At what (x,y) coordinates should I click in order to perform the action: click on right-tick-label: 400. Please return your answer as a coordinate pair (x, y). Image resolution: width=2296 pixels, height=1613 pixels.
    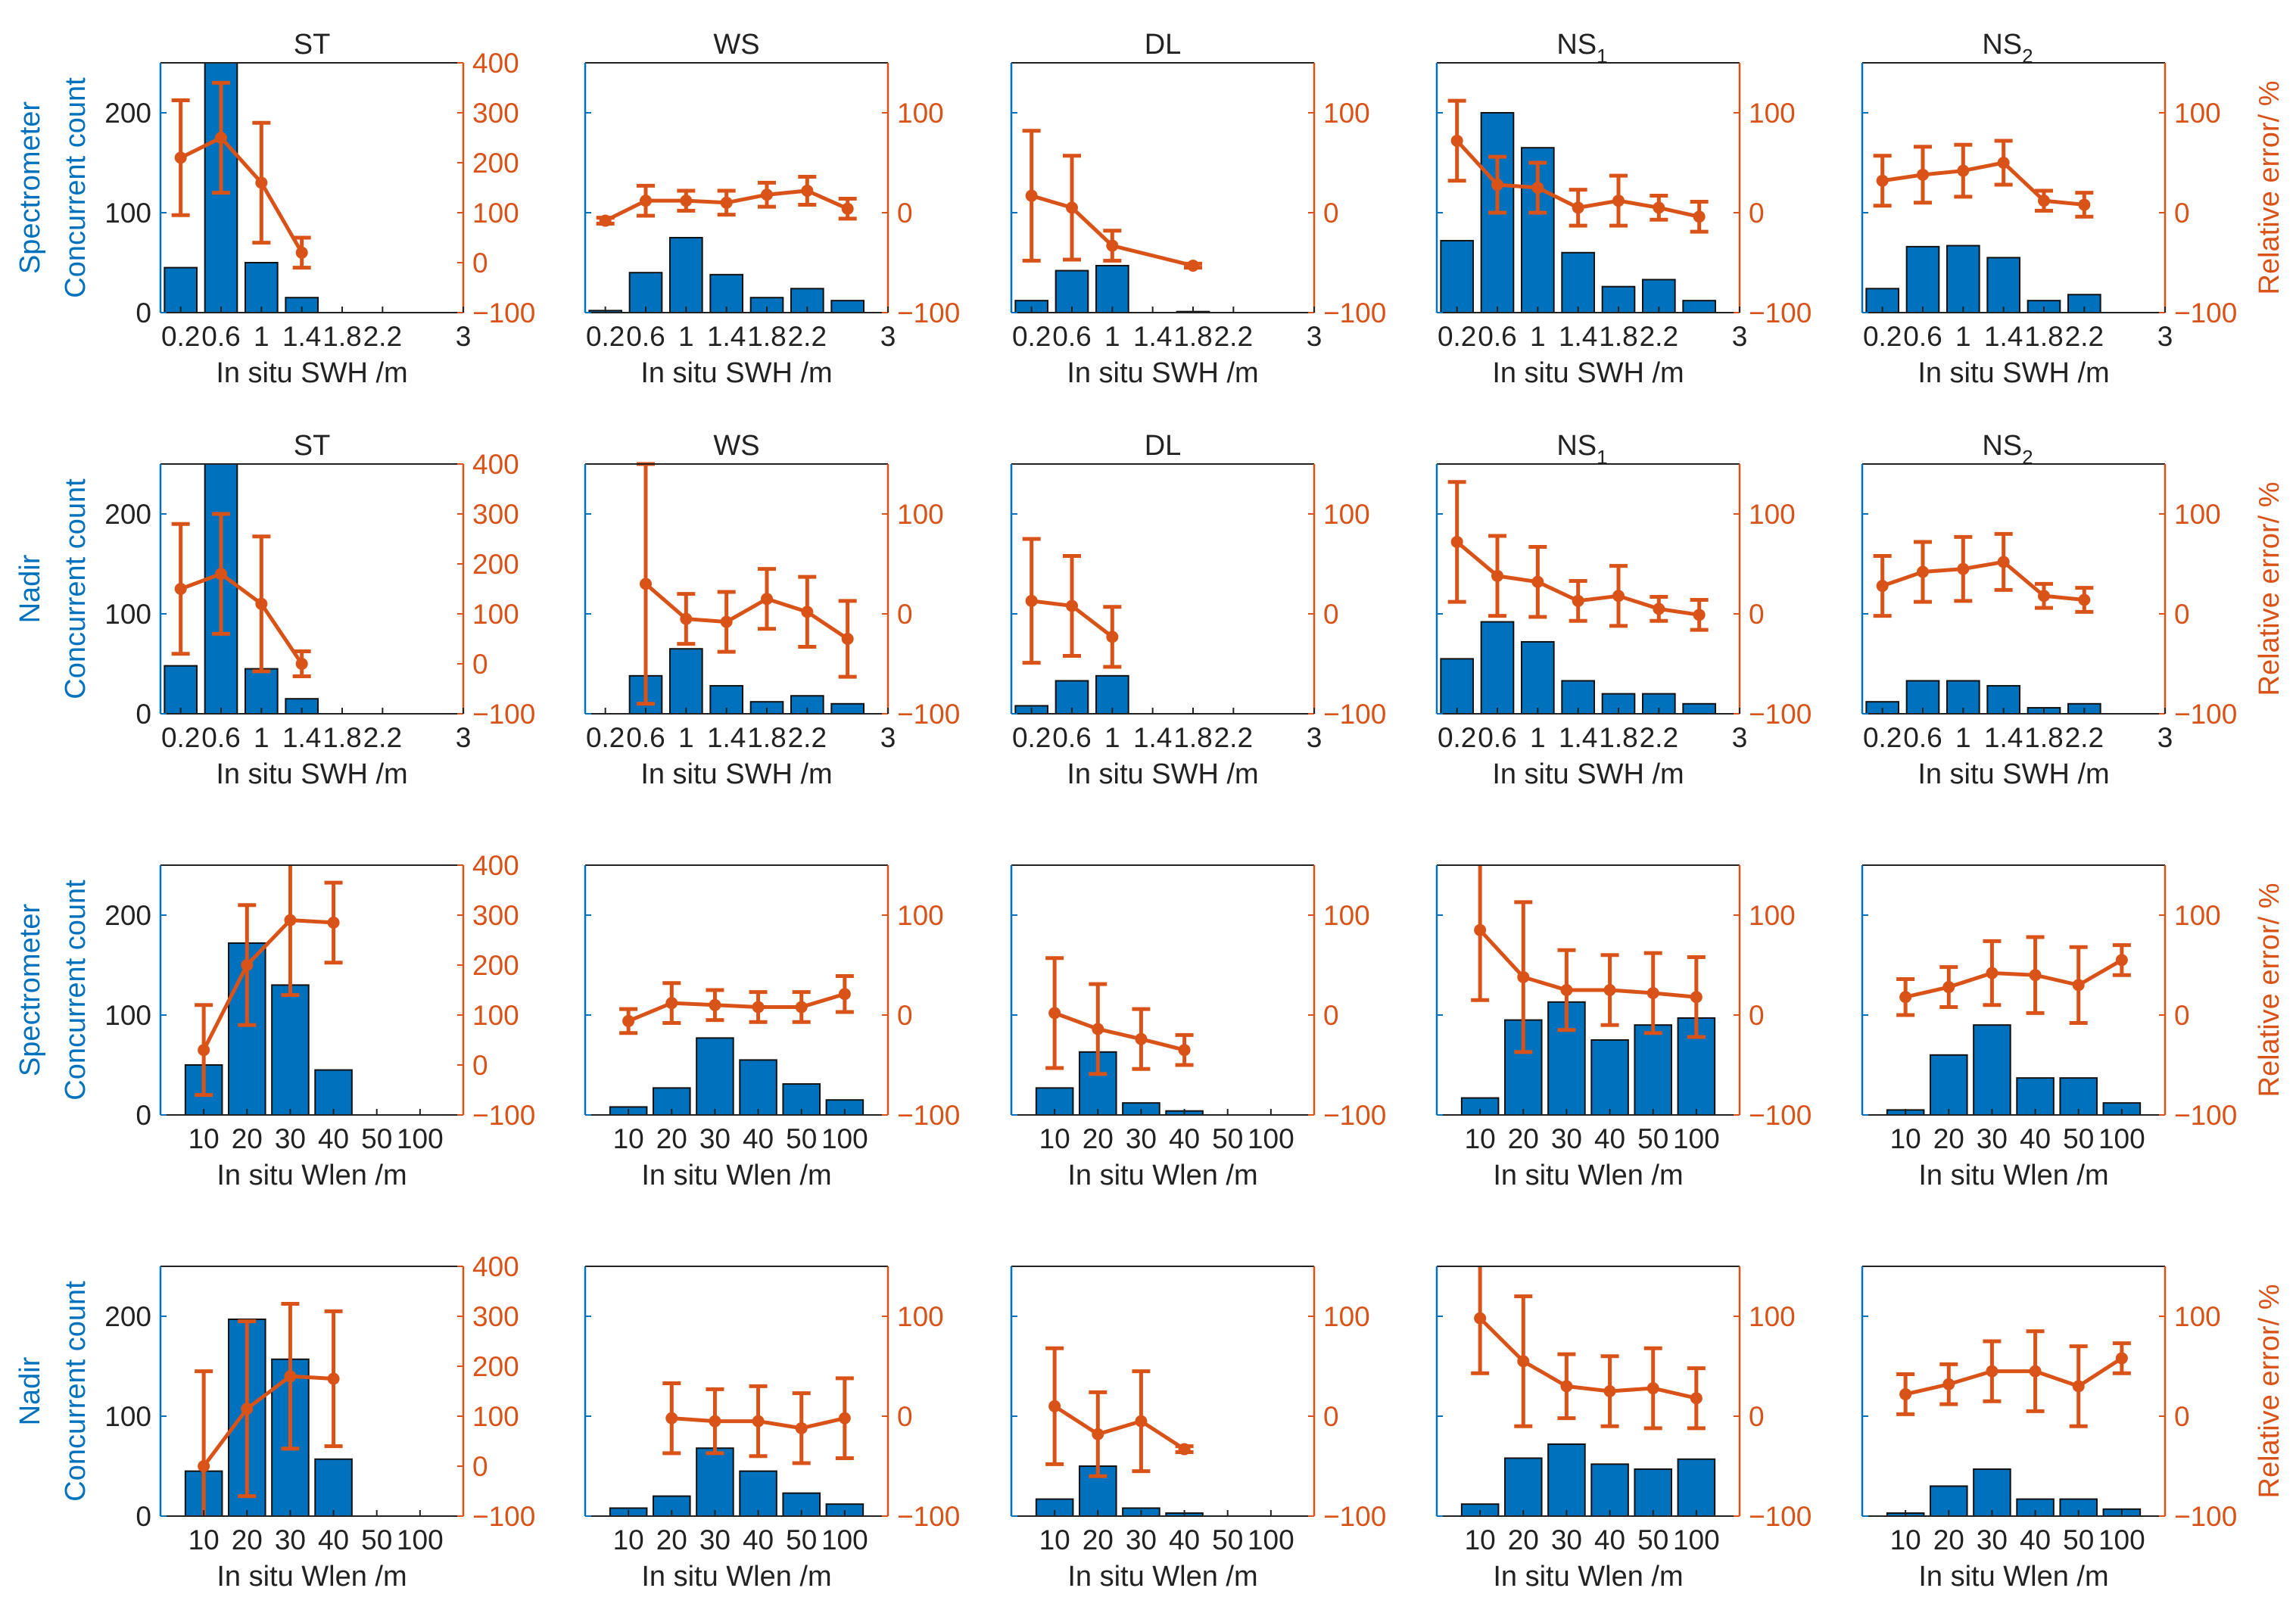
    Looking at the image, I should click on (496, 865).